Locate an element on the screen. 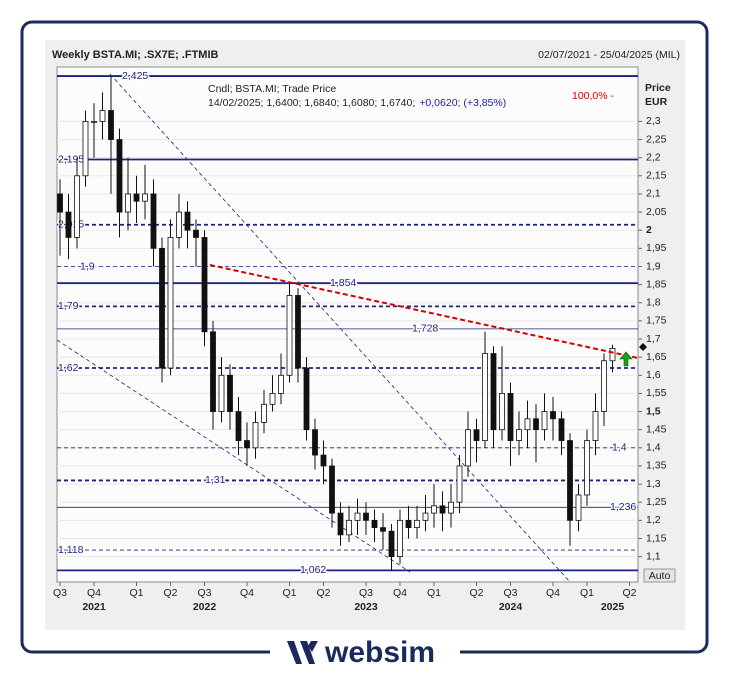 The width and height of the screenshot is (729, 680). auto-button is located at coordinates (659, 575).